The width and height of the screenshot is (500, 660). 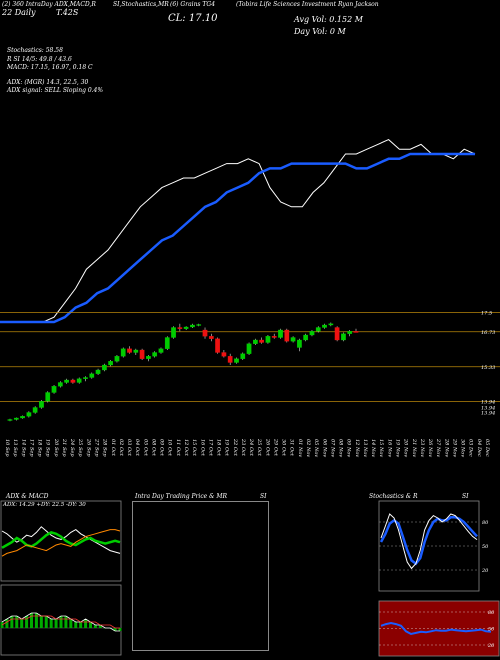 What do you see at coordinates (193, 18) in the screenshot?
I see `close-label: CL: 17.10` at bounding box center [193, 18].